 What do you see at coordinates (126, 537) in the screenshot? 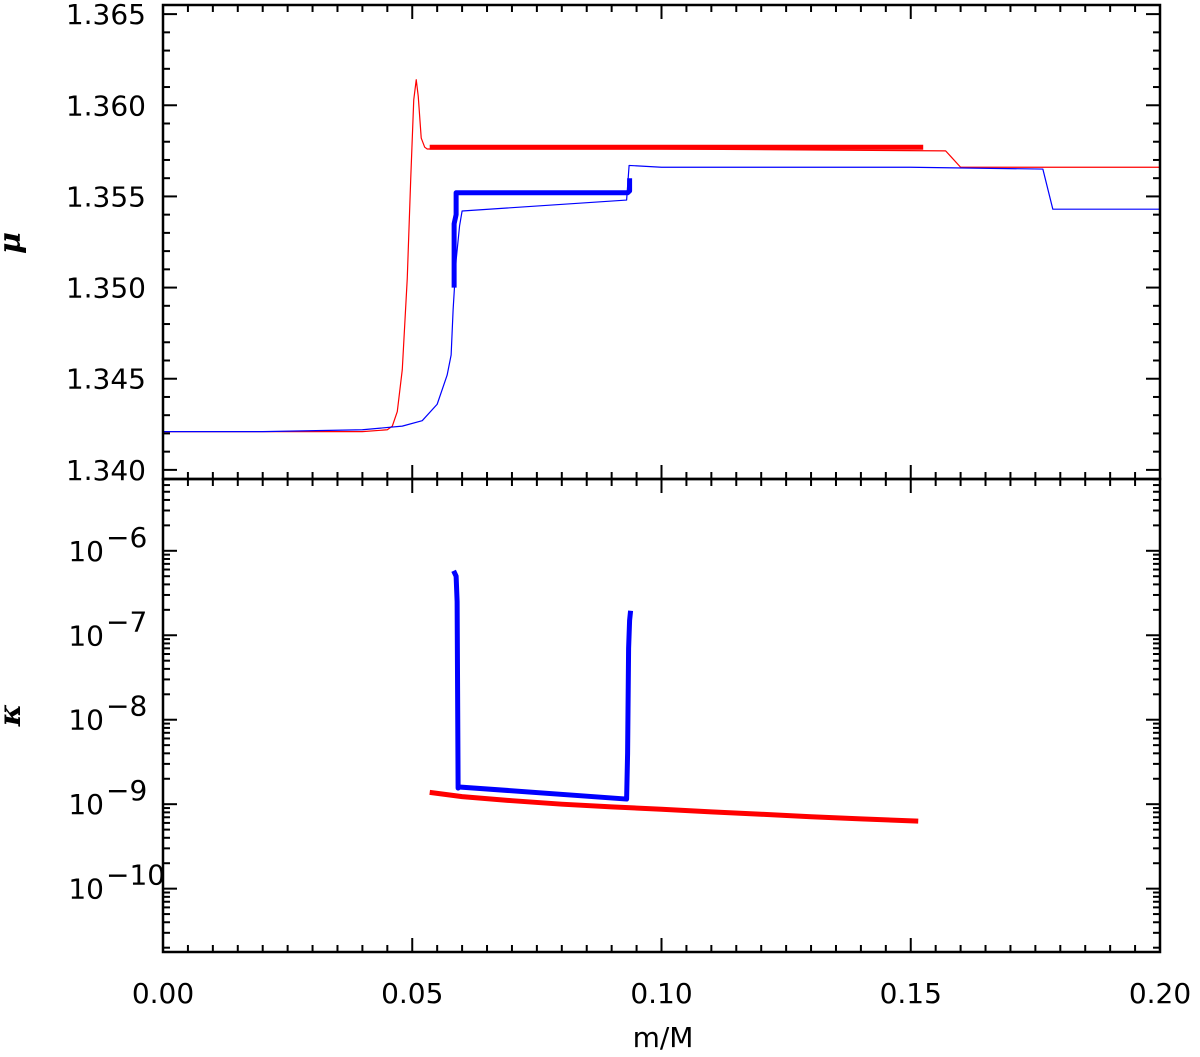
I see `bottom-y-tick-exponent: −6` at bounding box center [126, 537].